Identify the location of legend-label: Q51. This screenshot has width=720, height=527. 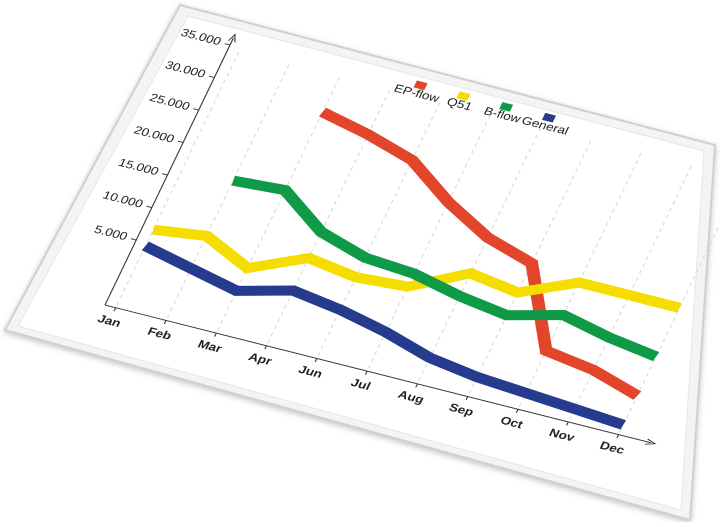
(460, 104).